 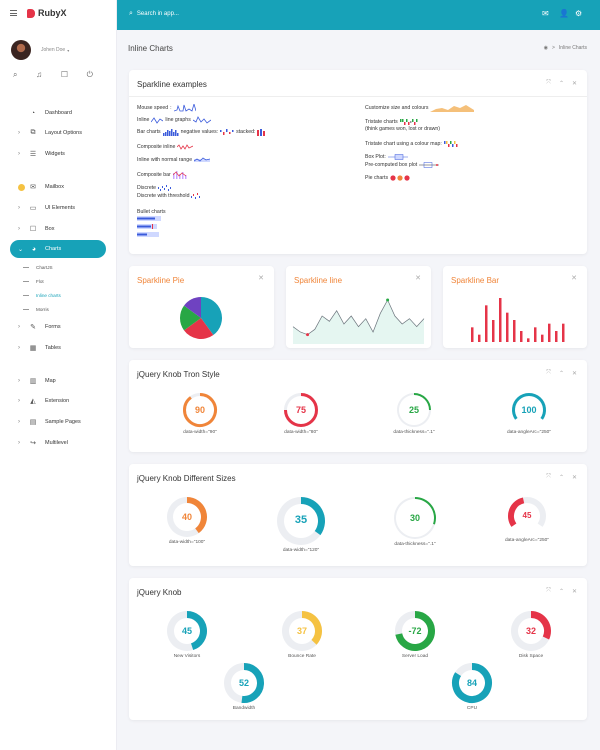 I want to click on knob-dial: 40 data-width="100", so click(x=187, y=520).